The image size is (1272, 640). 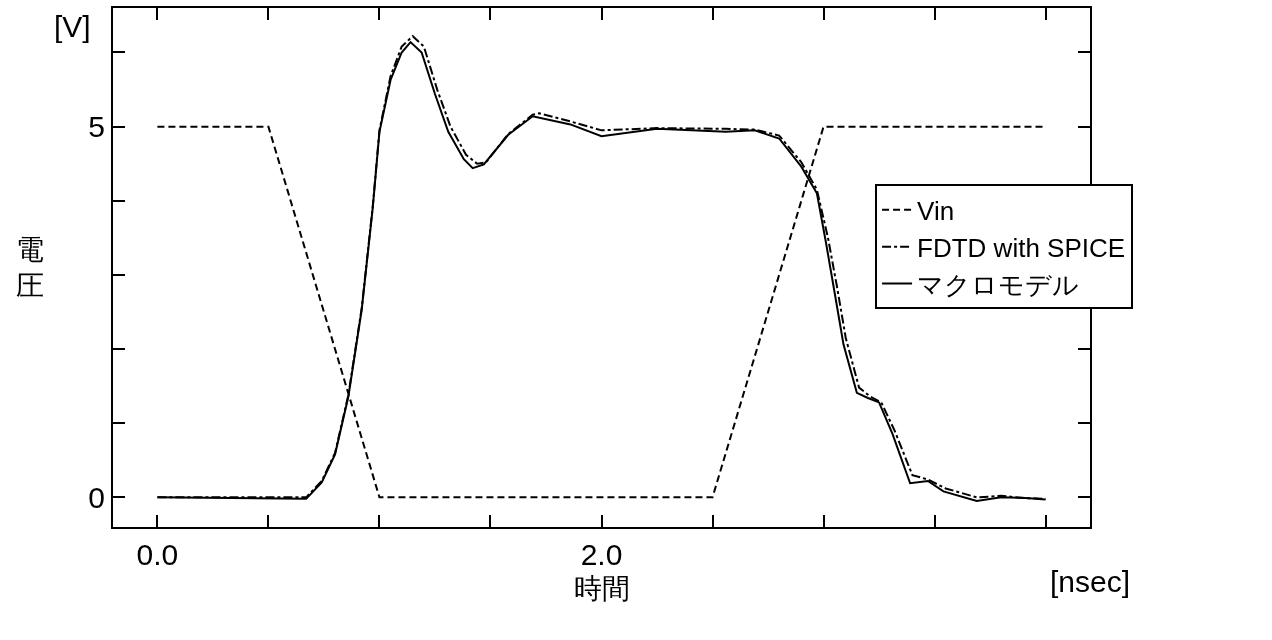 I want to click on text: [nsec], so click(x=1090, y=581).